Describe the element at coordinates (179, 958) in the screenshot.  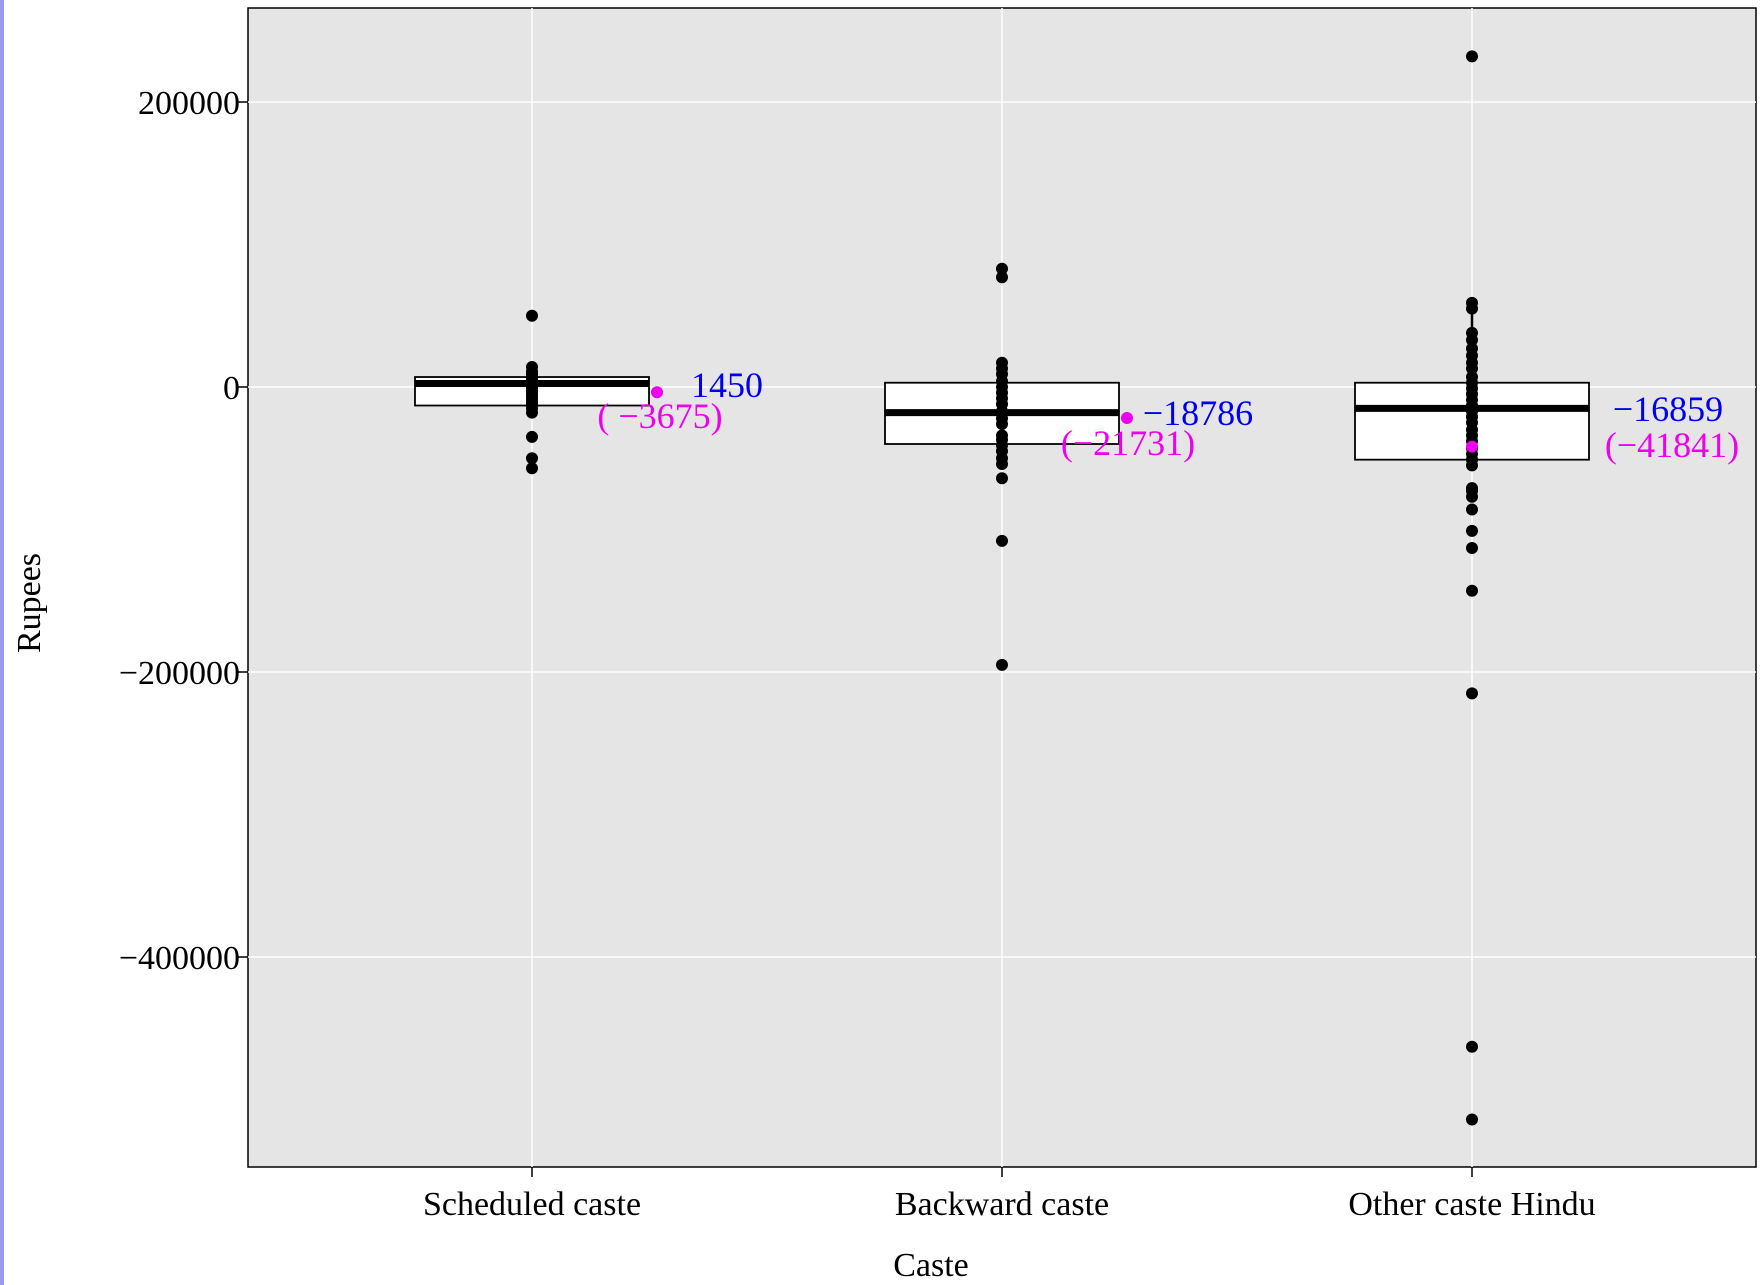
I see `y-tick-label: −400000` at that location.